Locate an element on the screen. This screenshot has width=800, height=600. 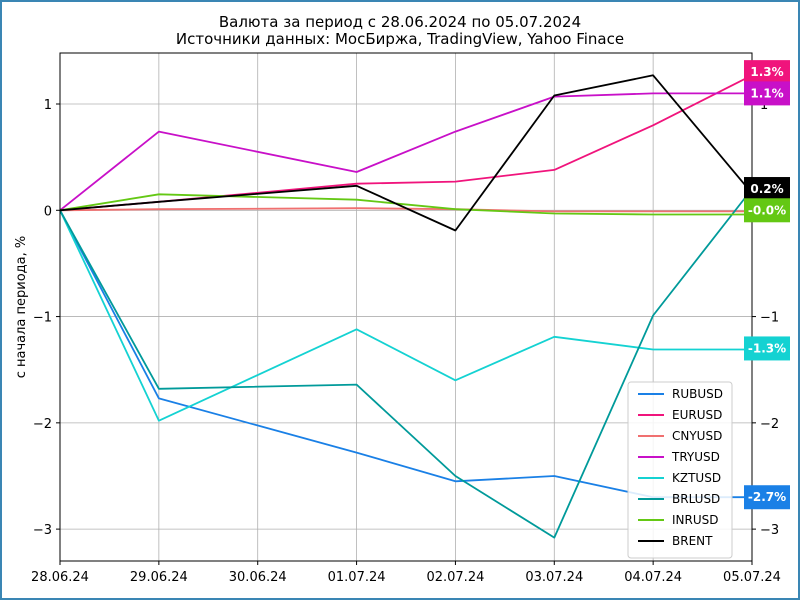
end-label-text: -0.0% is located at coordinates (767, 210).